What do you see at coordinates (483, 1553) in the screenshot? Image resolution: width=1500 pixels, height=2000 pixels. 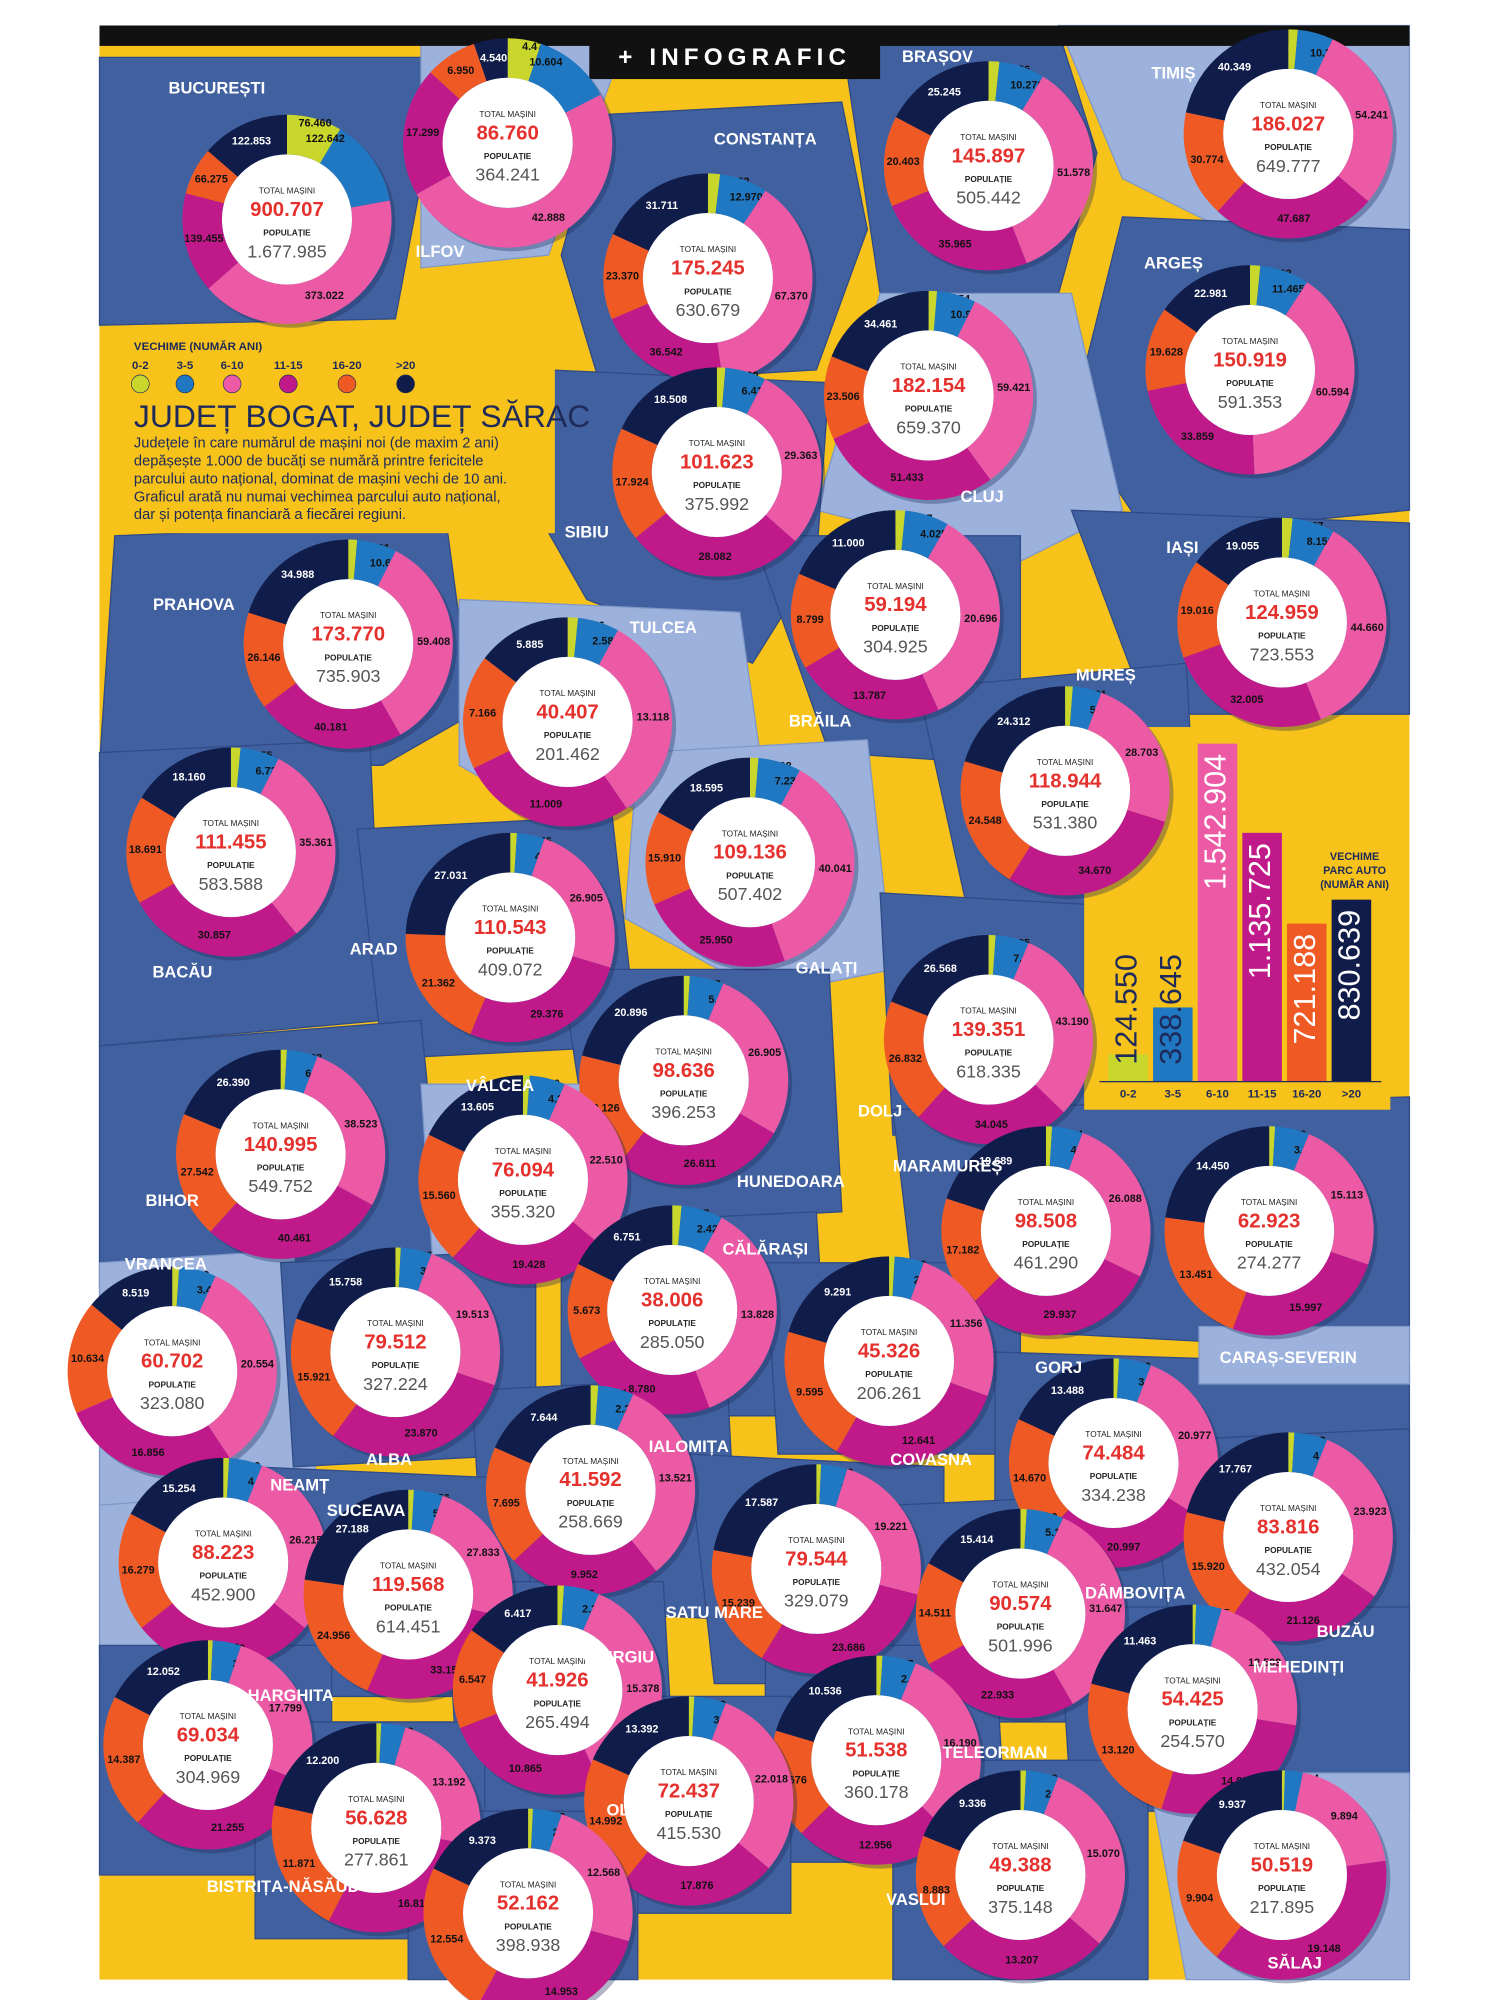 I see `segment-label: 27.833` at bounding box center [483, 1553].